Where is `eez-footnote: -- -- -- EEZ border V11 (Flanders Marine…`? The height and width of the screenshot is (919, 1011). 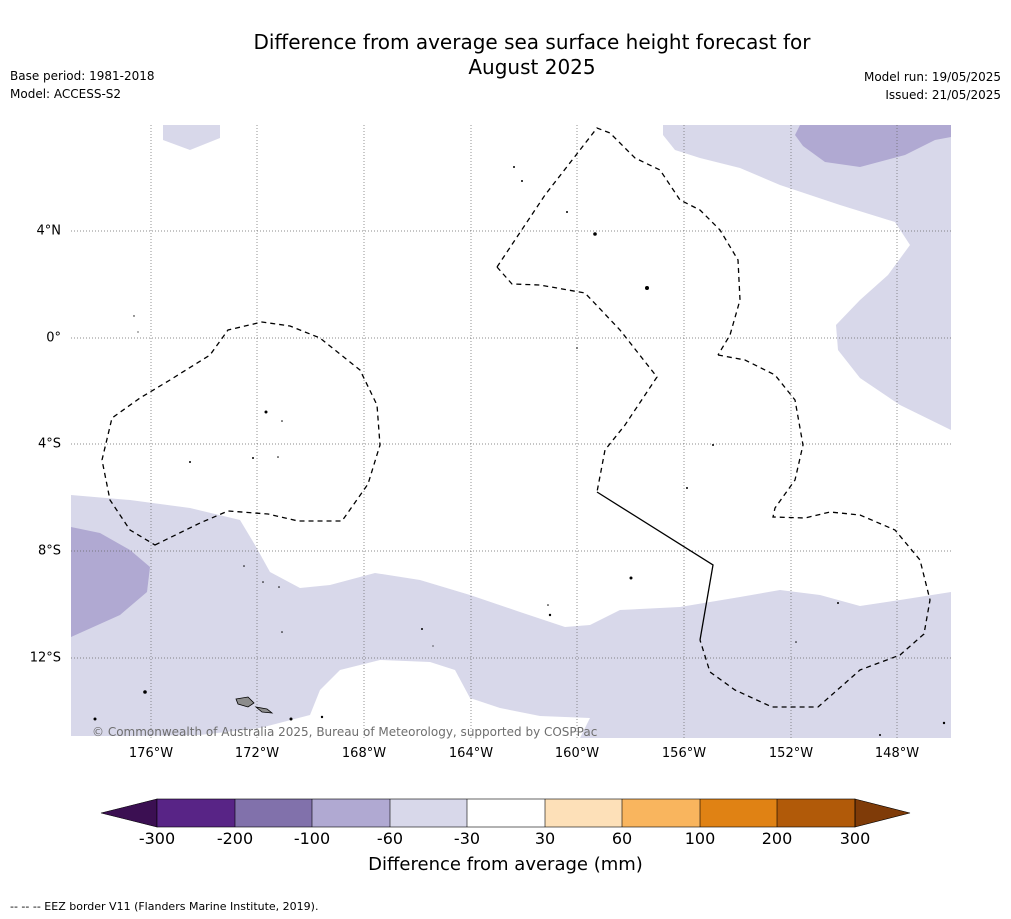
eez-footnote: -- -- -- EEZ border V11 (Flanders Marine… is located at coordinates (164, 906).